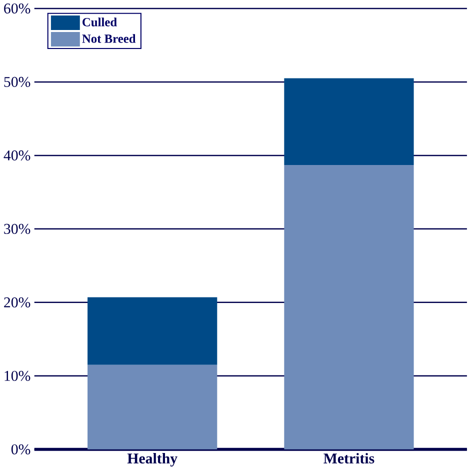  I want to click on y-tick-label: 20%, so click(17, 302).